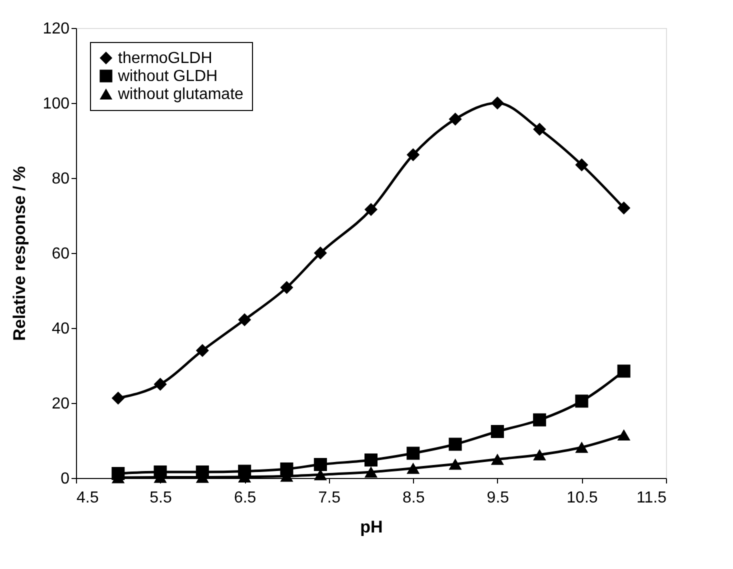 This screenshot has width=733, height=569. What do you see at coordinates (582, 498) in the screenshot?
I see `x-tick-label: 10.5` at bounding box center [582, 498].